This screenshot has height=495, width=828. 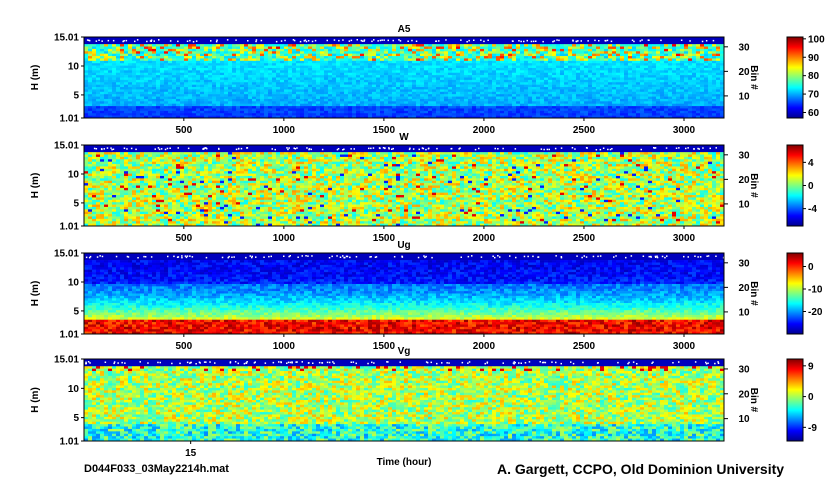 I want to click on colorbar-tick-label: 70, so click(x=814, y=95).